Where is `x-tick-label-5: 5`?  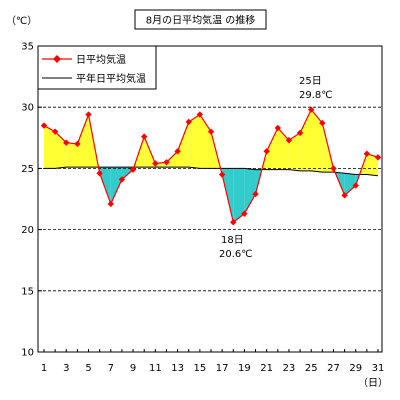 x-tick-label-5: 5 is located at coordinates (88, 368).